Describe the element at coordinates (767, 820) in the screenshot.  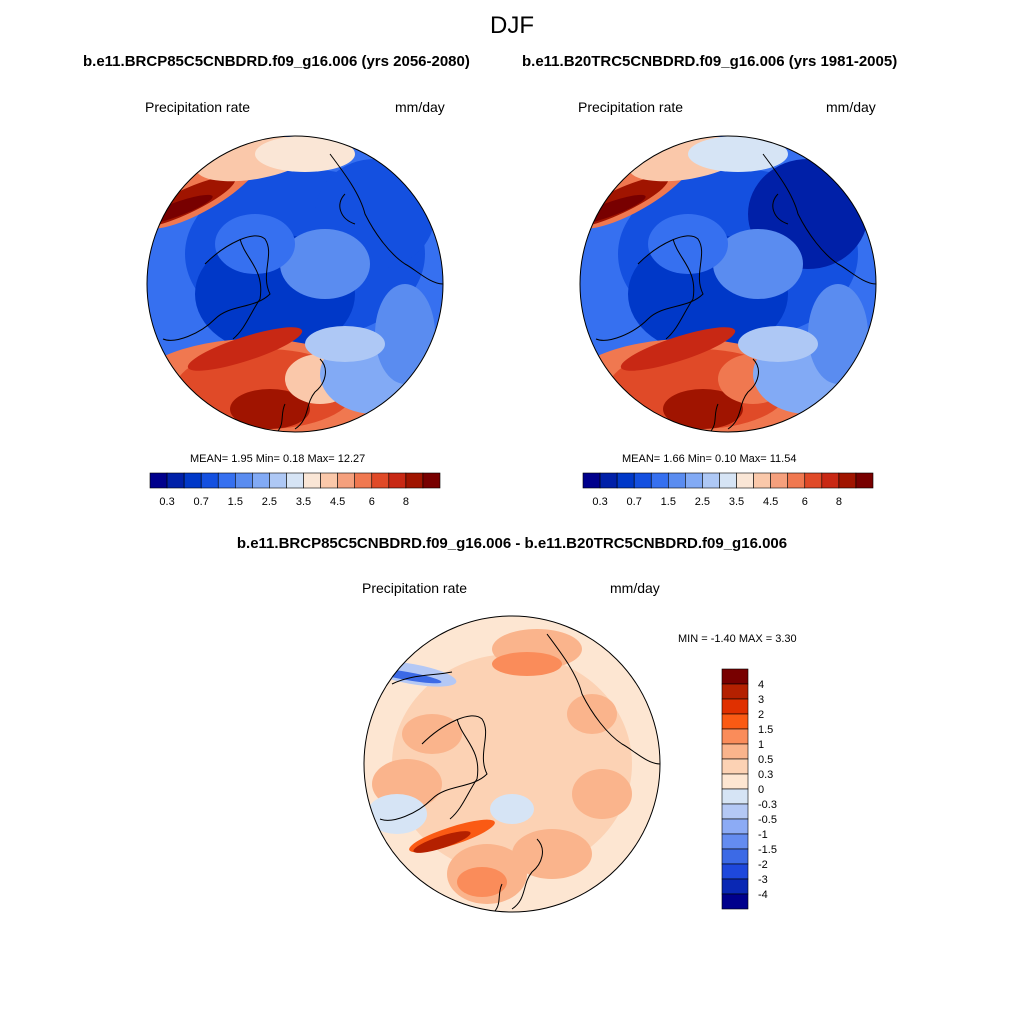
I see `colorbar-diff-tick-label: -0.5` at that location.